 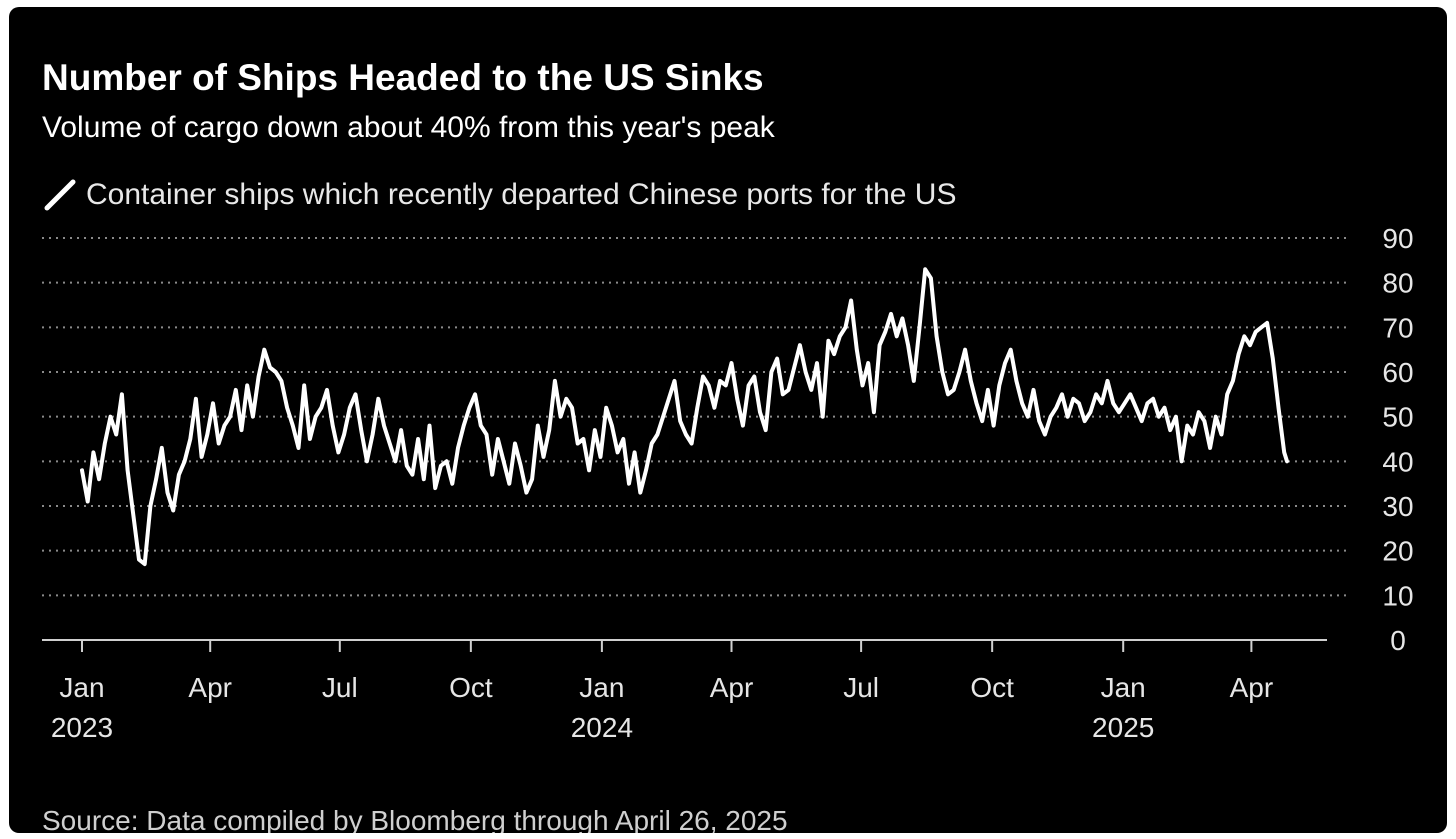 What do you see at coordinates (1123, 727) in the screenshot?
I see `x-tick-year-label: 2025` at bounding box center [1123, 727].